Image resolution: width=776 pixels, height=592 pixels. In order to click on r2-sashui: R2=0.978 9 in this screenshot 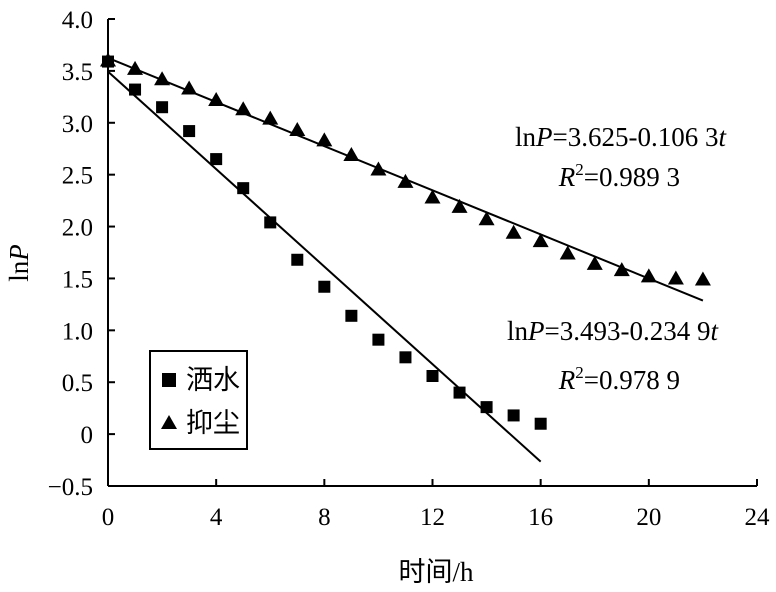, I will do `click(619, 379)`.